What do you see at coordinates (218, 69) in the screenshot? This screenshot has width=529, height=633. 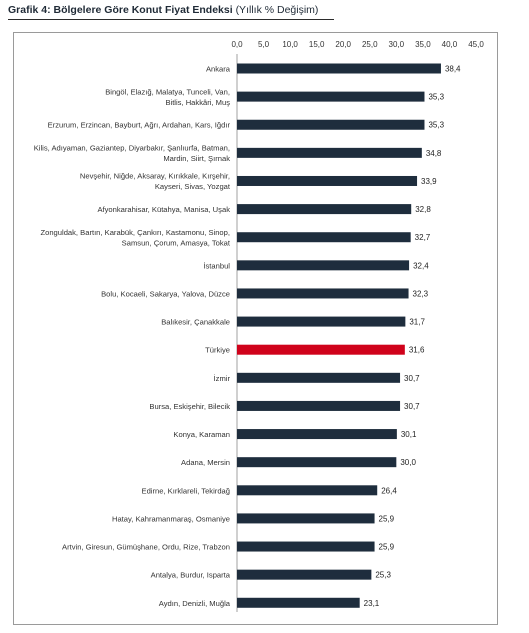 I see `category-label: Ankara` at bounding box center [218, 69].